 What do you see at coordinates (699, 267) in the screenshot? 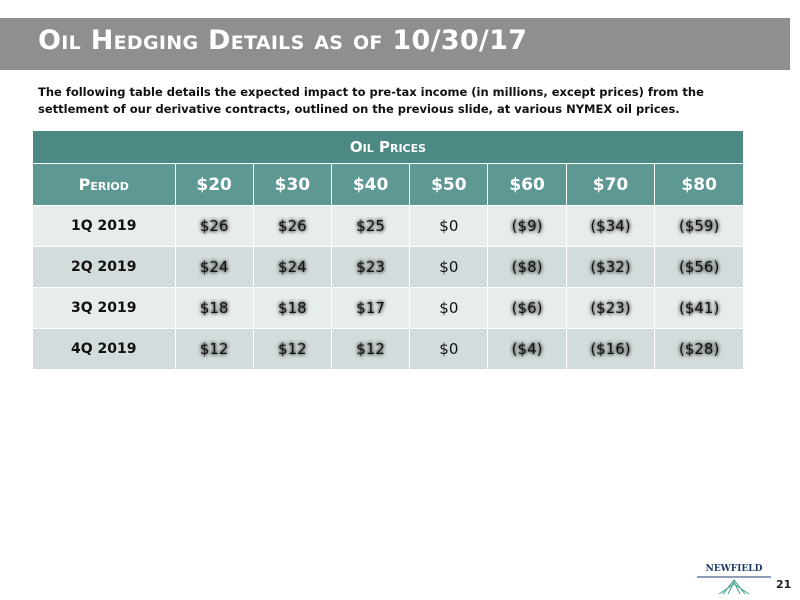
I see `value-cell: ($56)` at bounding box center [699, 267].